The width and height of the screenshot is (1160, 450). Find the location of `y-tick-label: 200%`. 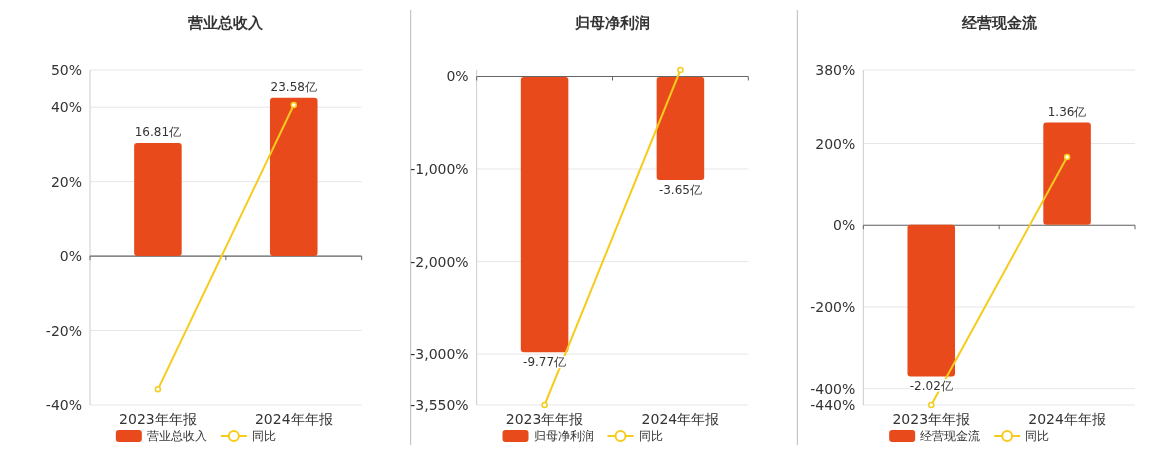

y-tick-label: 200% is located at coordinates (835, 143).